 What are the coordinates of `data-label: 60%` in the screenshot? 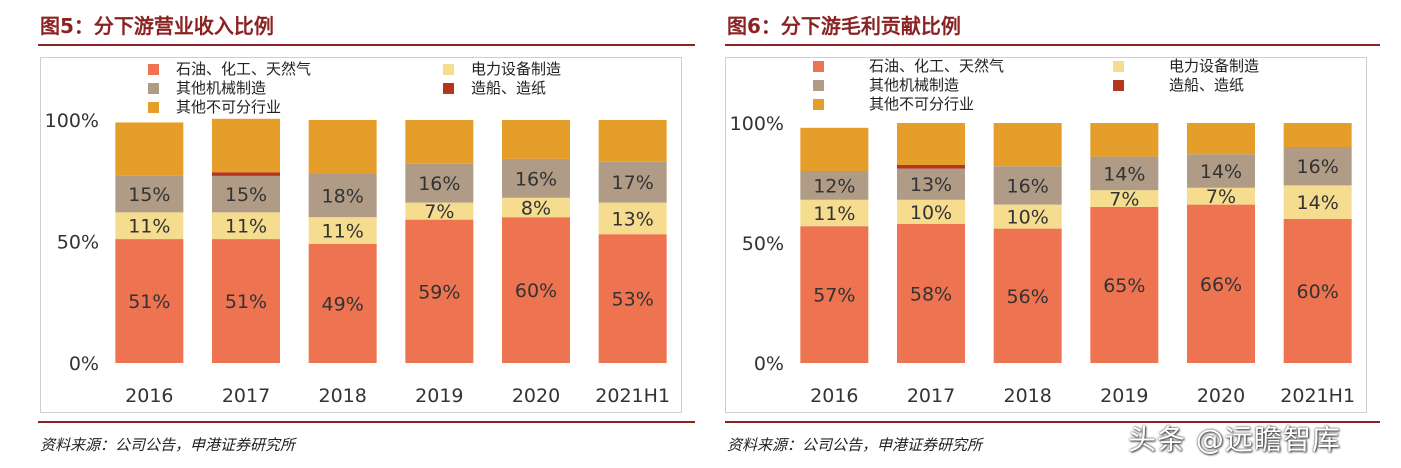 It's located at (536, 291).